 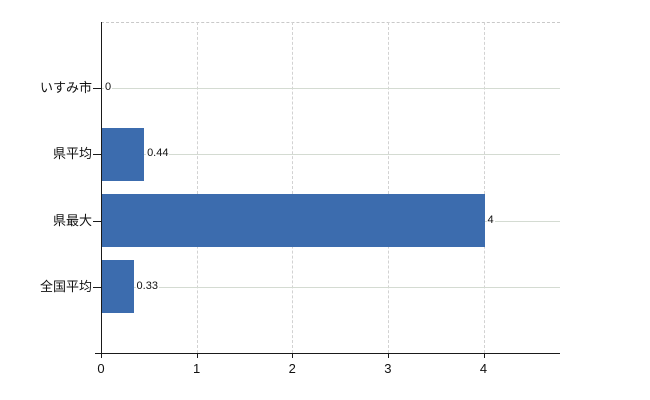 I want to click on category-label: 県最大, so click(x=72, y=220).